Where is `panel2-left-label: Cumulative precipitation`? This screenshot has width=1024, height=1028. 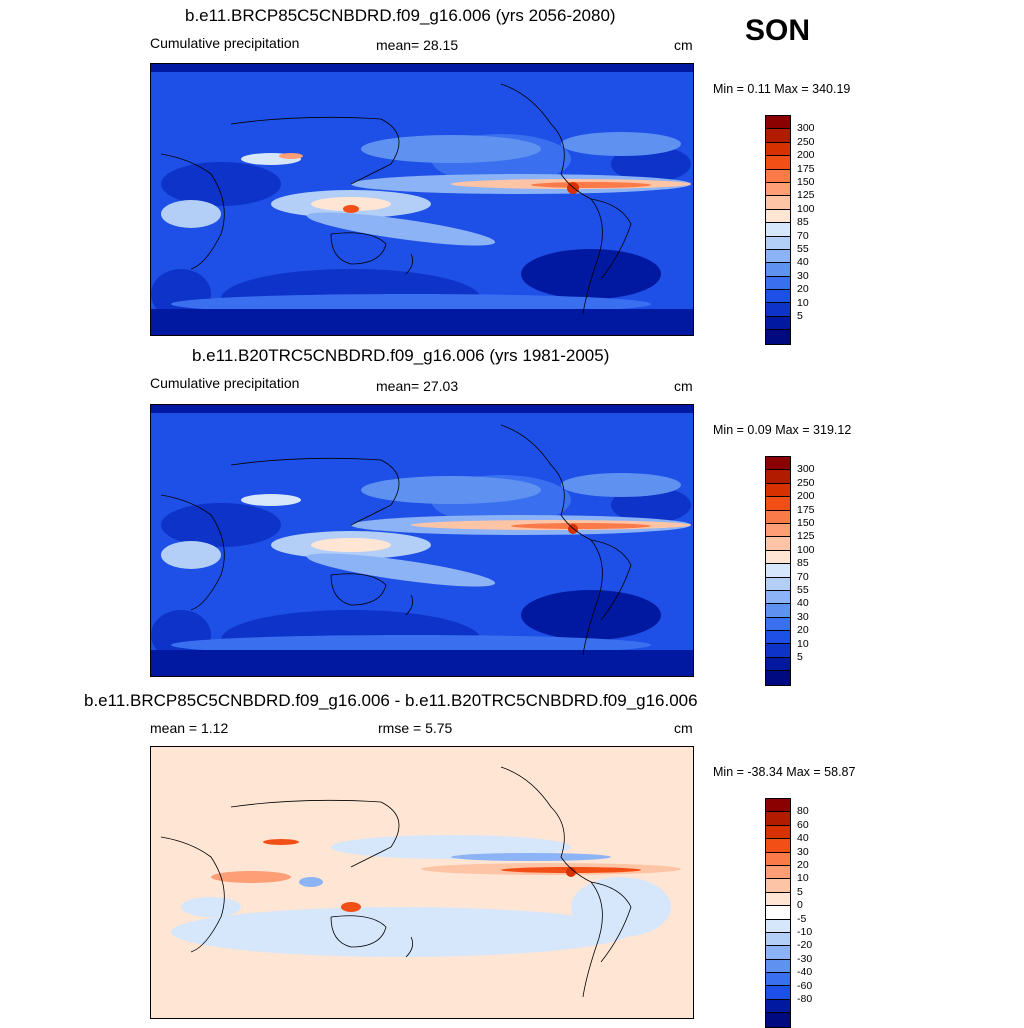 panel2-left-label: Cumulative precipitation is located at coordinates (225, 383).